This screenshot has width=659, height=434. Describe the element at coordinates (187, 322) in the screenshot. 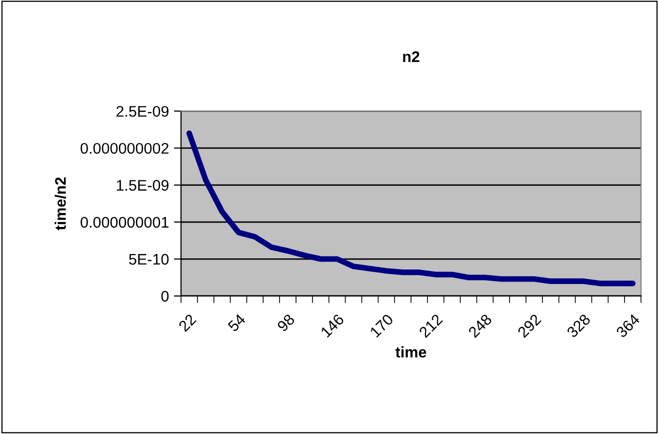

I see `x-tick-label: 22` at that location.